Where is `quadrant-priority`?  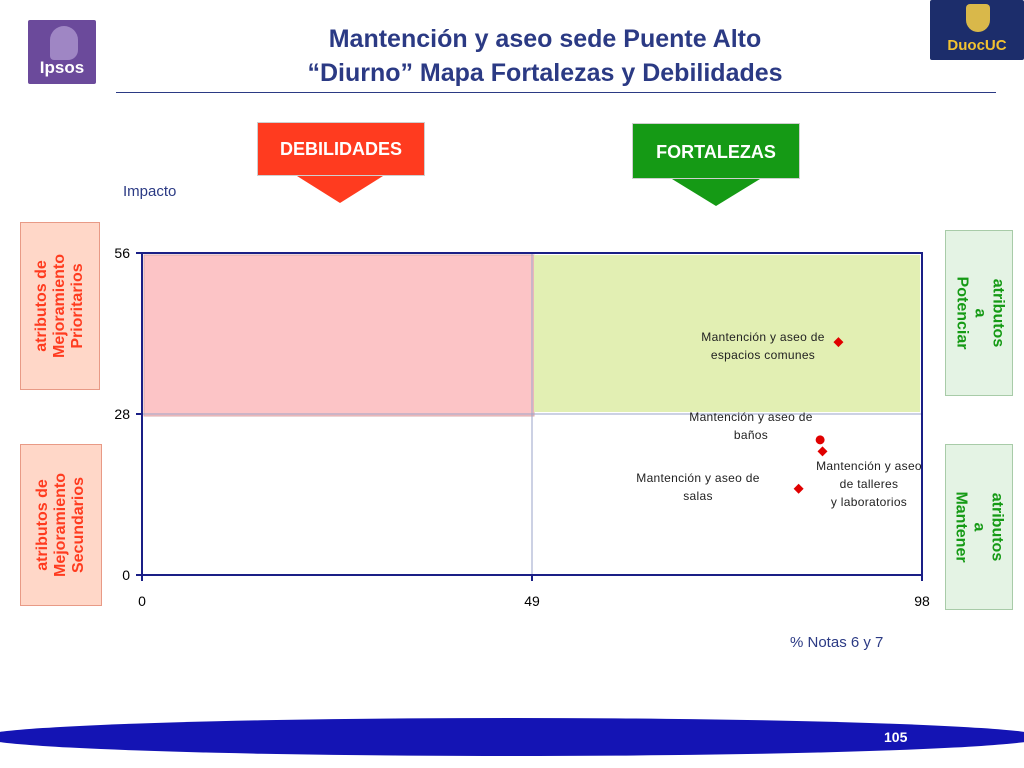
quadrant-priority is located at coordinates (339, 335).